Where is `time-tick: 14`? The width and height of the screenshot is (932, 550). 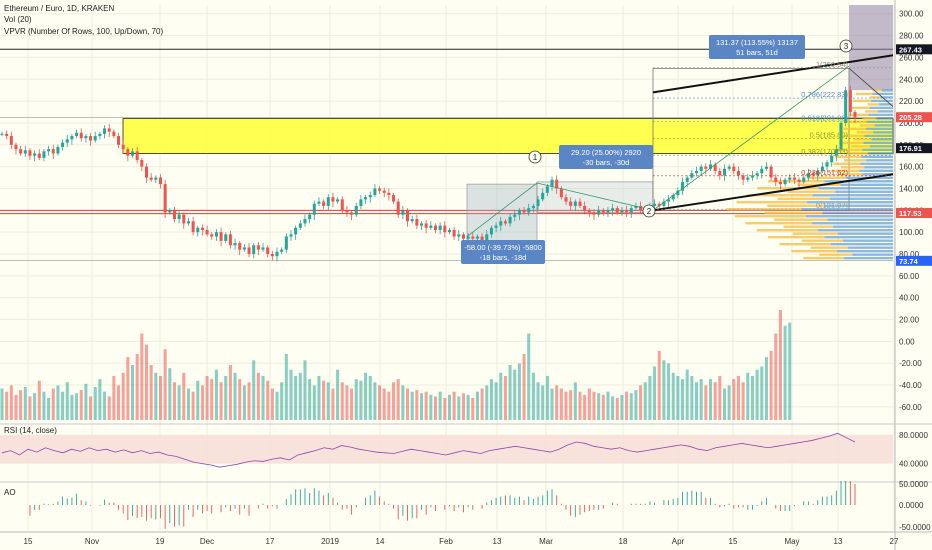 time-tick: 14 is located at coordinates (380, 541).